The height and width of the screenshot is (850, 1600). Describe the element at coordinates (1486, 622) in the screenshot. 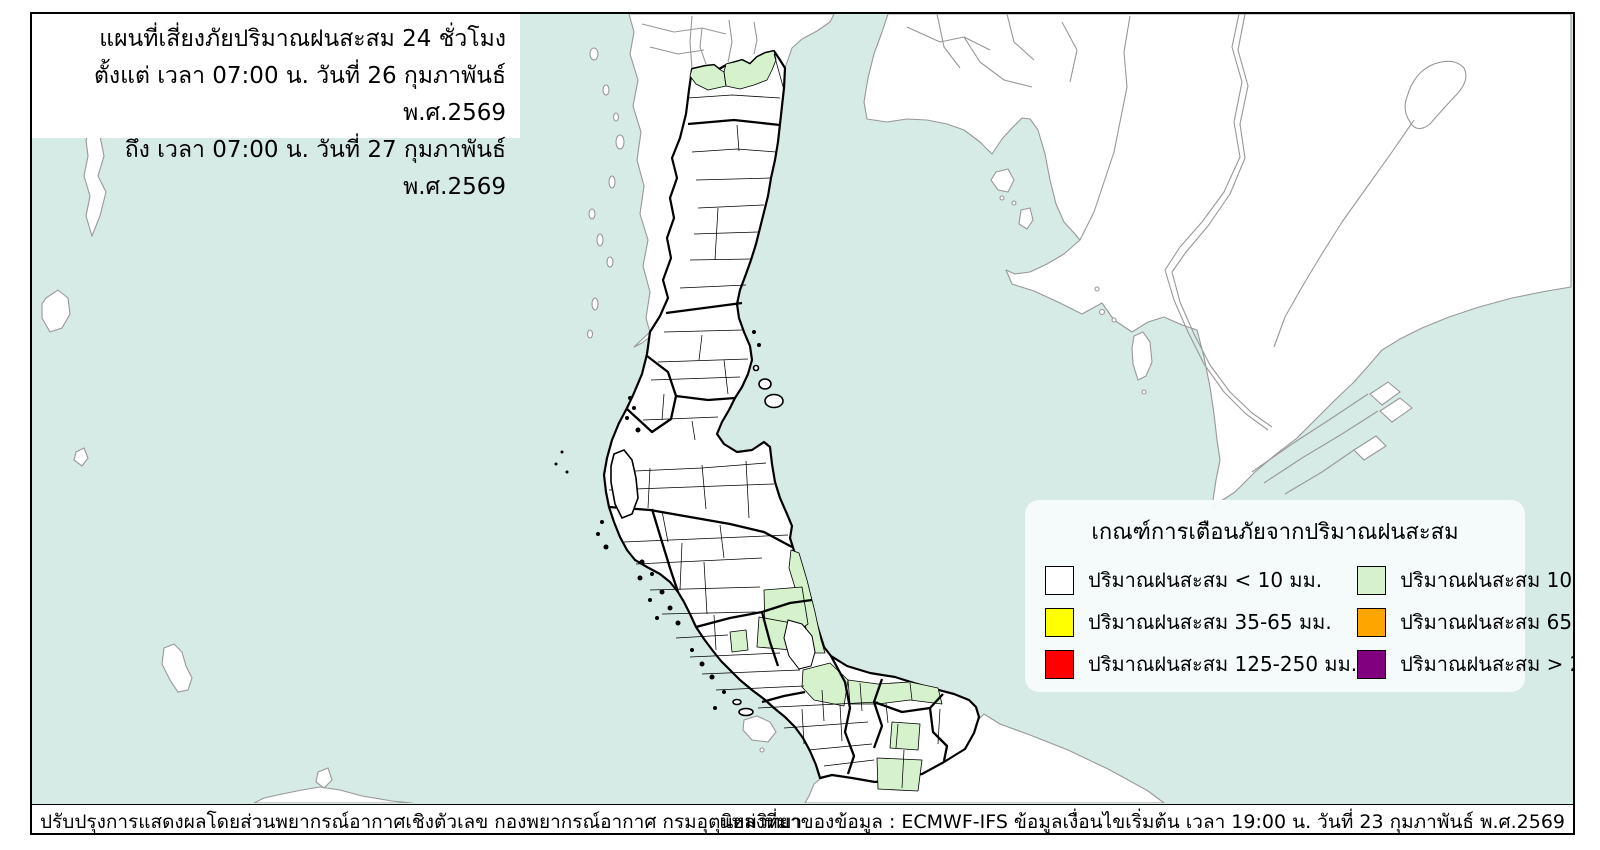

I see `legend-label-65-125: ปริมาณฝนสะสม 65-125 มม.` at that location.